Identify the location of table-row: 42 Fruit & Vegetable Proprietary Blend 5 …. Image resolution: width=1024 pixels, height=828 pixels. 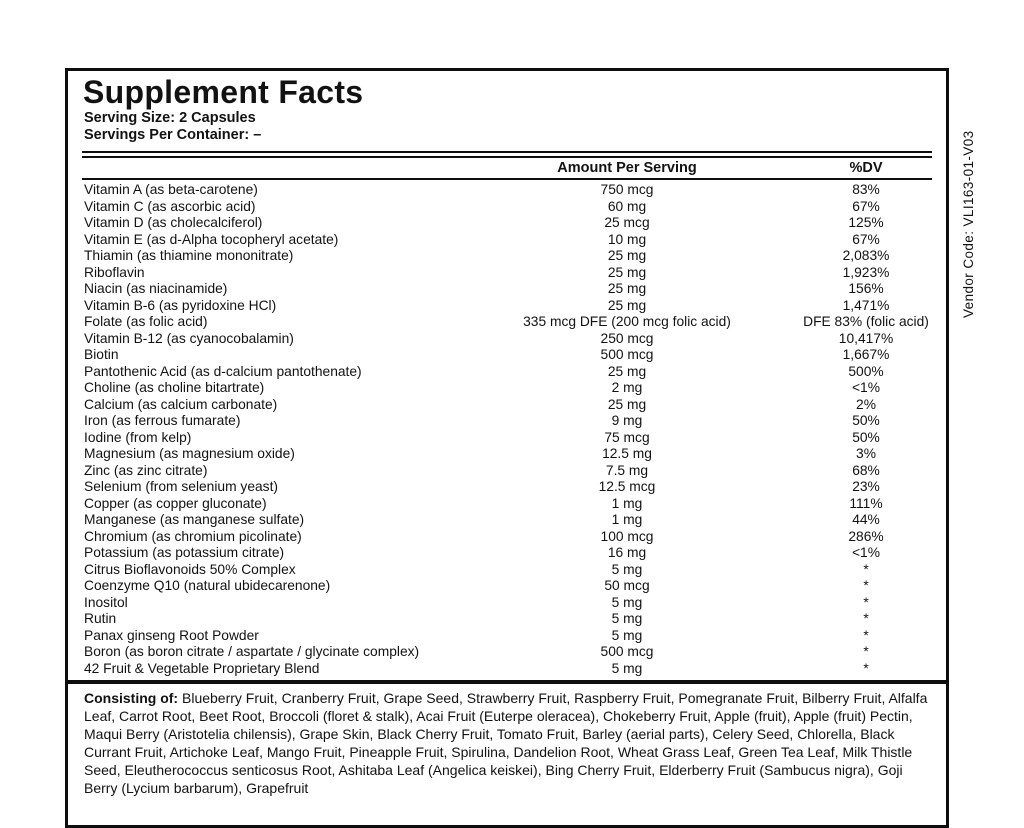
(507, 669).